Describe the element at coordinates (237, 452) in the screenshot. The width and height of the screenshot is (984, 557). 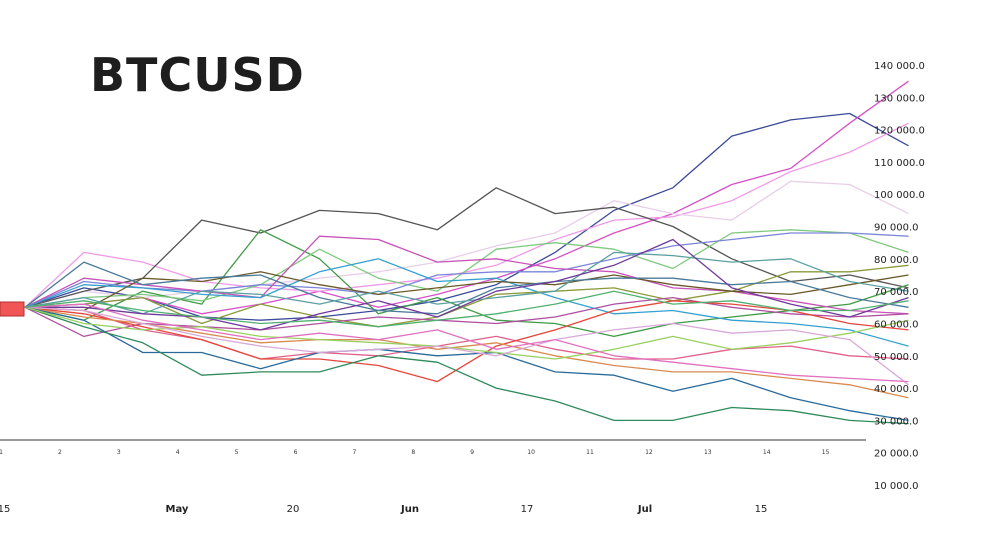
I see `x-step-label: 5` at that location.